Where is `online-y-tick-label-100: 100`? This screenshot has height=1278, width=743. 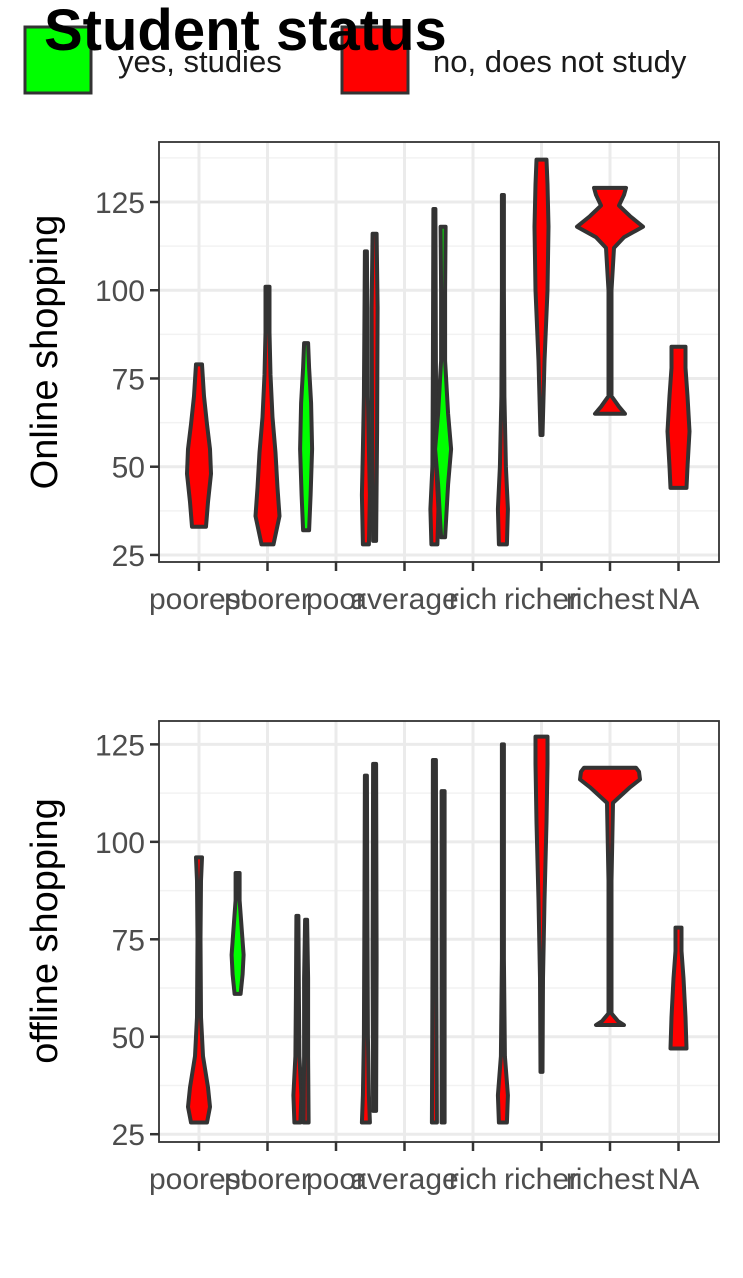 online-y-tick-label-100: 100 is located at coordinates (120, 291).